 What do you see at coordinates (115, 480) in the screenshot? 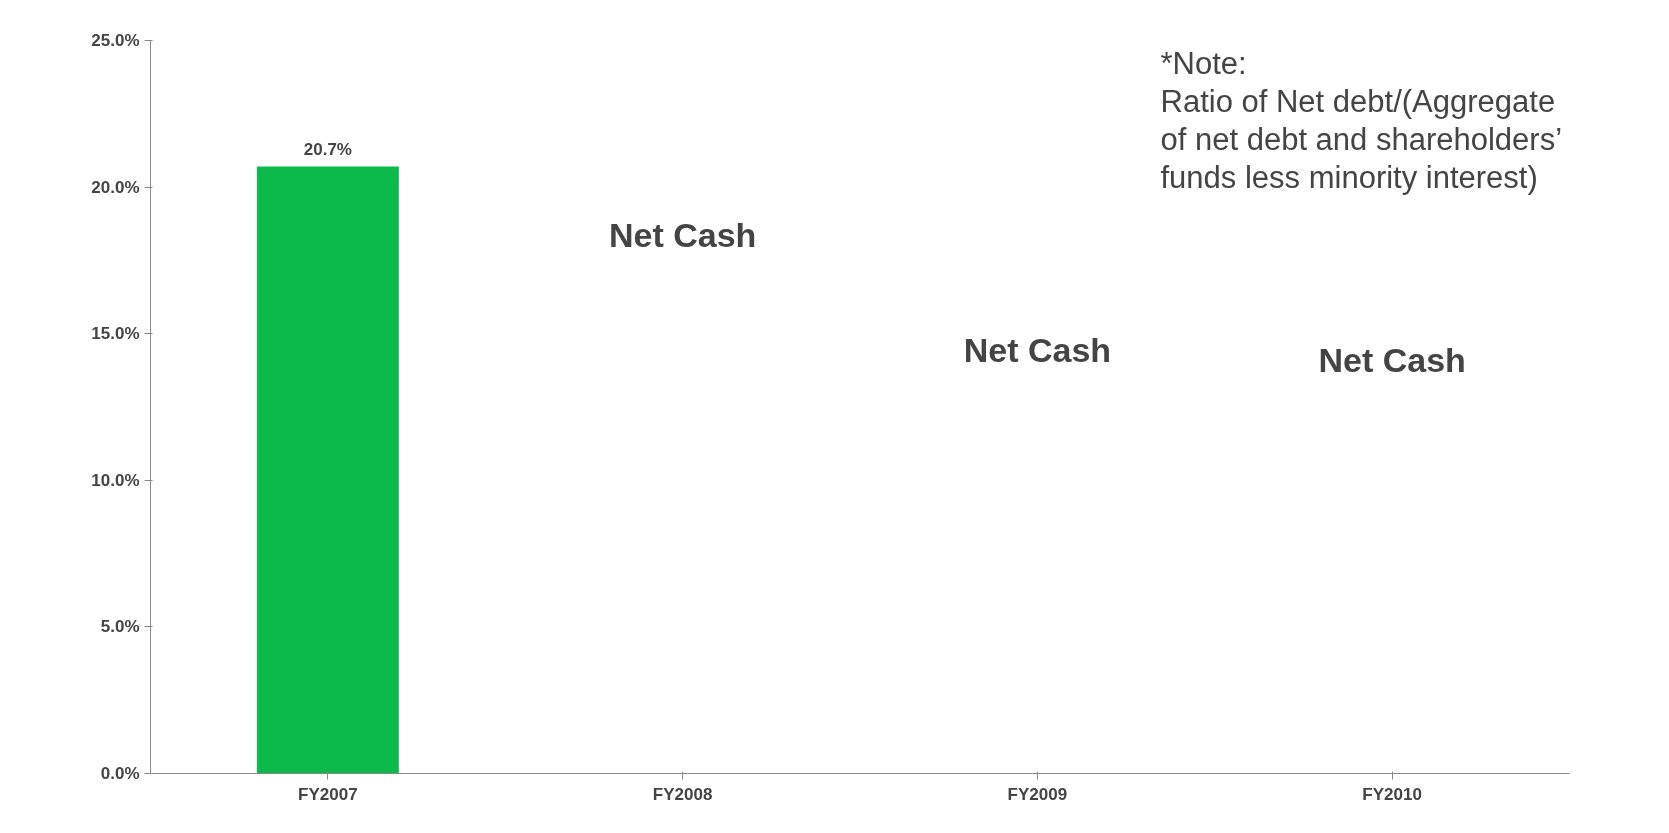
I see `y-tick-label: 10.0%` at bounding box center [115, 480].